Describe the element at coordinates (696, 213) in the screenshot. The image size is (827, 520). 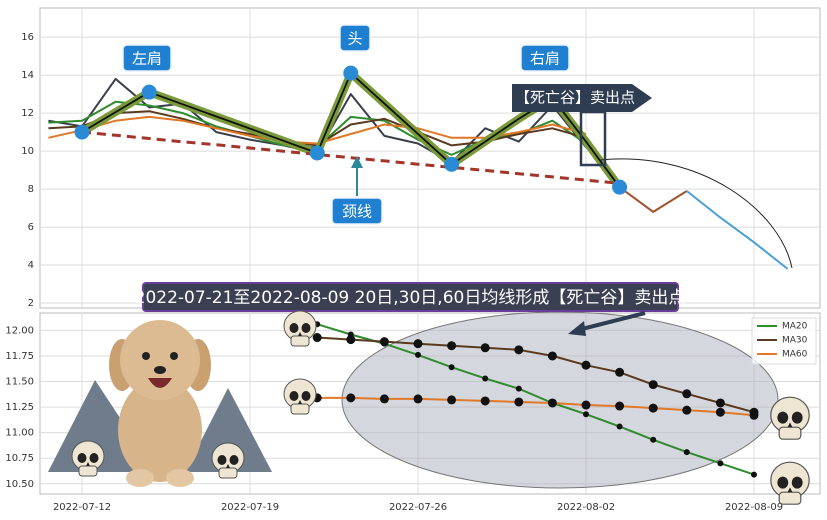
I see `projection-arc` at that location.